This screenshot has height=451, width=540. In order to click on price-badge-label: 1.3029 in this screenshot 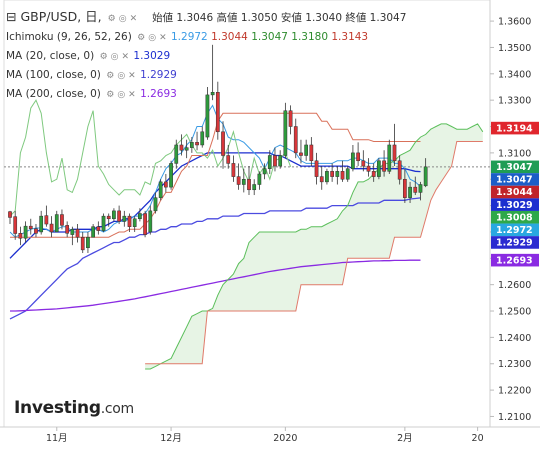, I will do `click(514, 205)`.